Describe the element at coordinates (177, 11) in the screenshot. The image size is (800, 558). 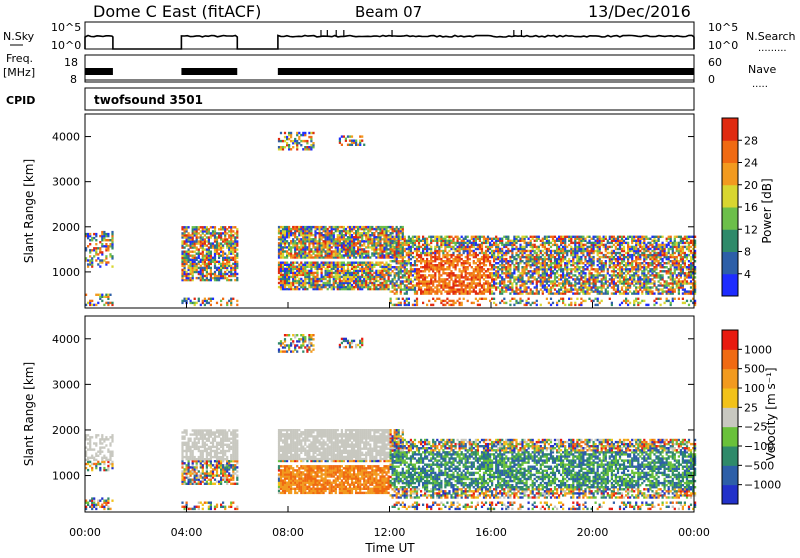
I see `site-title: Dome C East (fitACF)` at that location.